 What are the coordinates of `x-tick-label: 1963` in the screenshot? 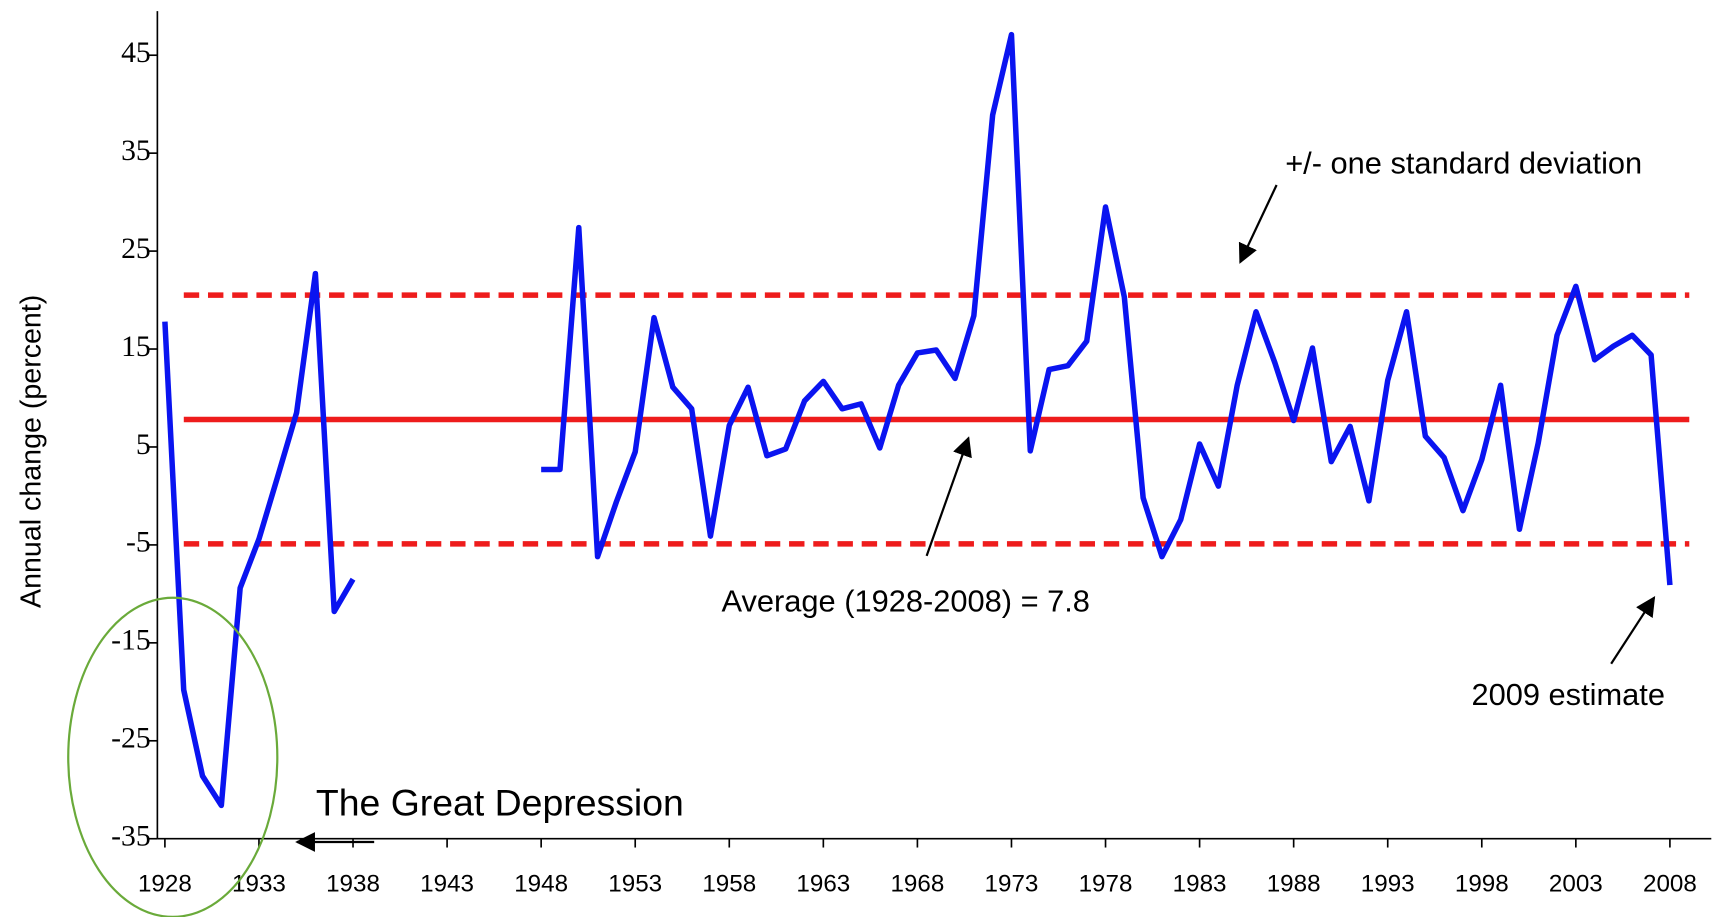 It's located at (823, 883).